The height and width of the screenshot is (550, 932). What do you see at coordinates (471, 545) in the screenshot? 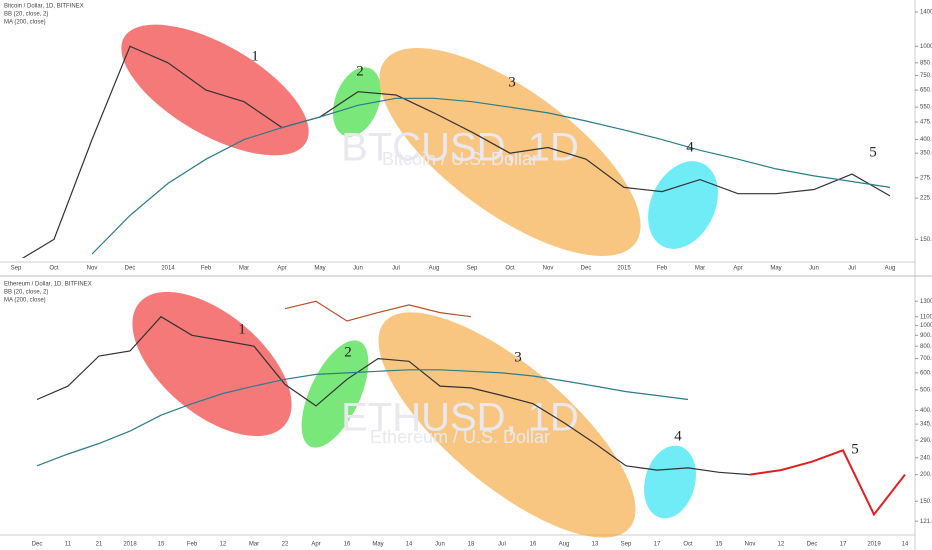
I see `x-tick-label: 18` at bounding box center [471, 545].